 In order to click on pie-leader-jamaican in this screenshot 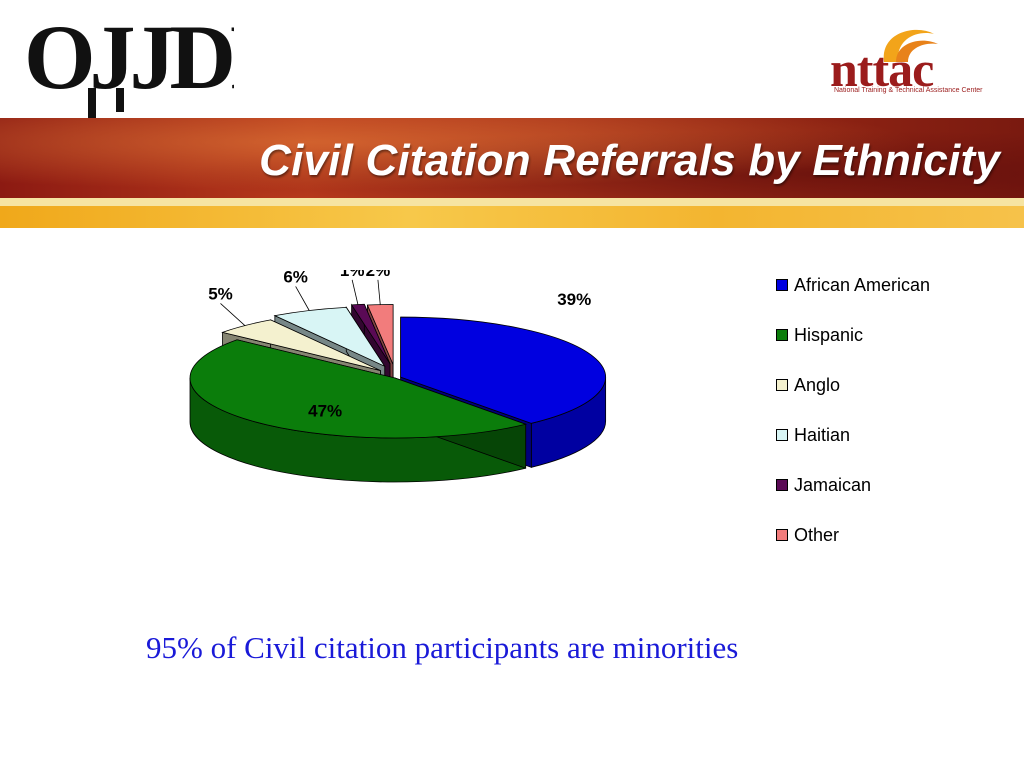, I will do `click(355, 292)`.